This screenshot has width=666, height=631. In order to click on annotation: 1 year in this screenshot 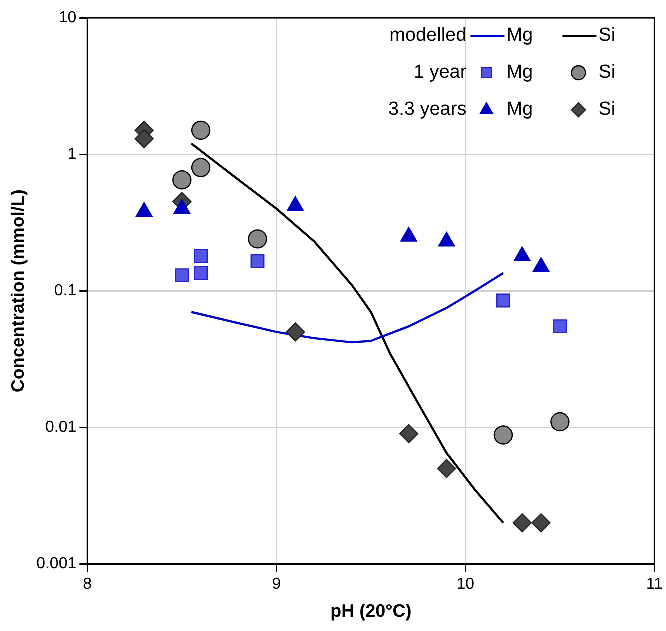, I will do `click(441, 73)`.